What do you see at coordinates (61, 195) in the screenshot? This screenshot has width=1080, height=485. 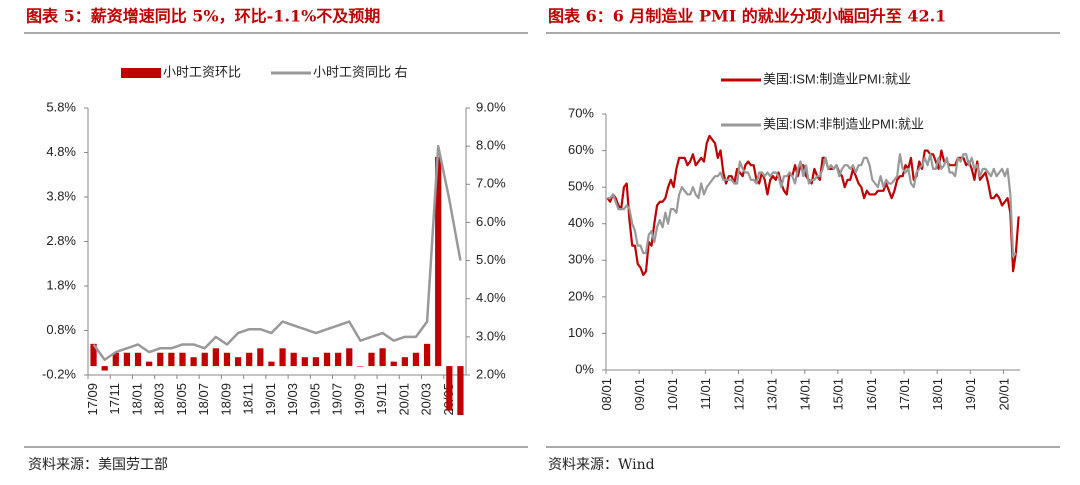 I see `y-tick-label: 3.8%` at bounding box center [61, 195].